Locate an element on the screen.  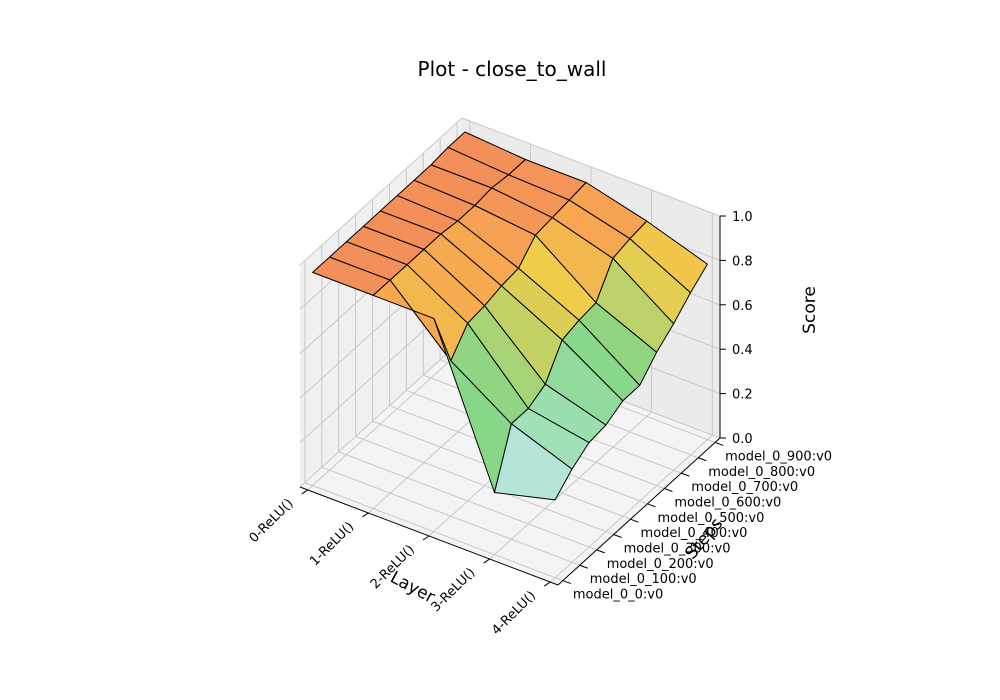
z-gridline is located at coordinates (510, 191).